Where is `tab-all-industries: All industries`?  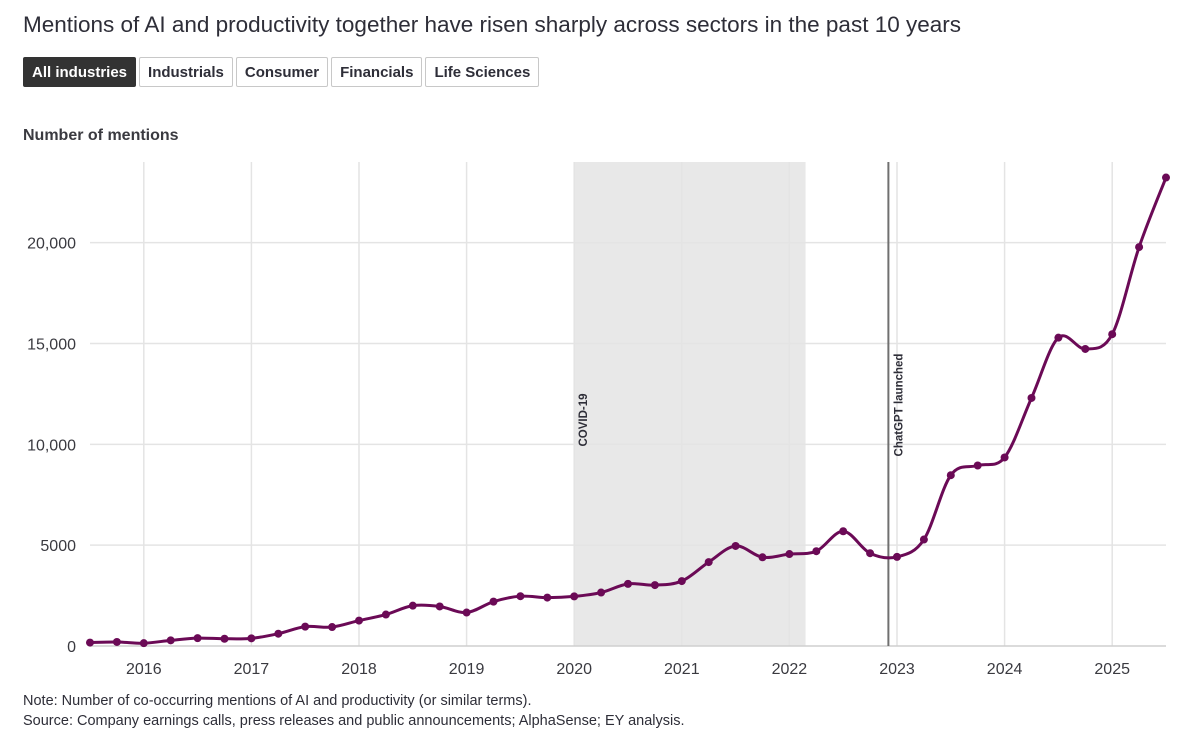 tab-all-industries: All industries is located at coordinates (80, 72).